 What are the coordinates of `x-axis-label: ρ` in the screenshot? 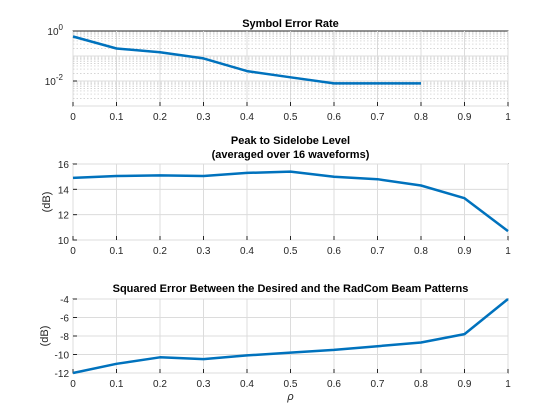 It's located at (289, 397).